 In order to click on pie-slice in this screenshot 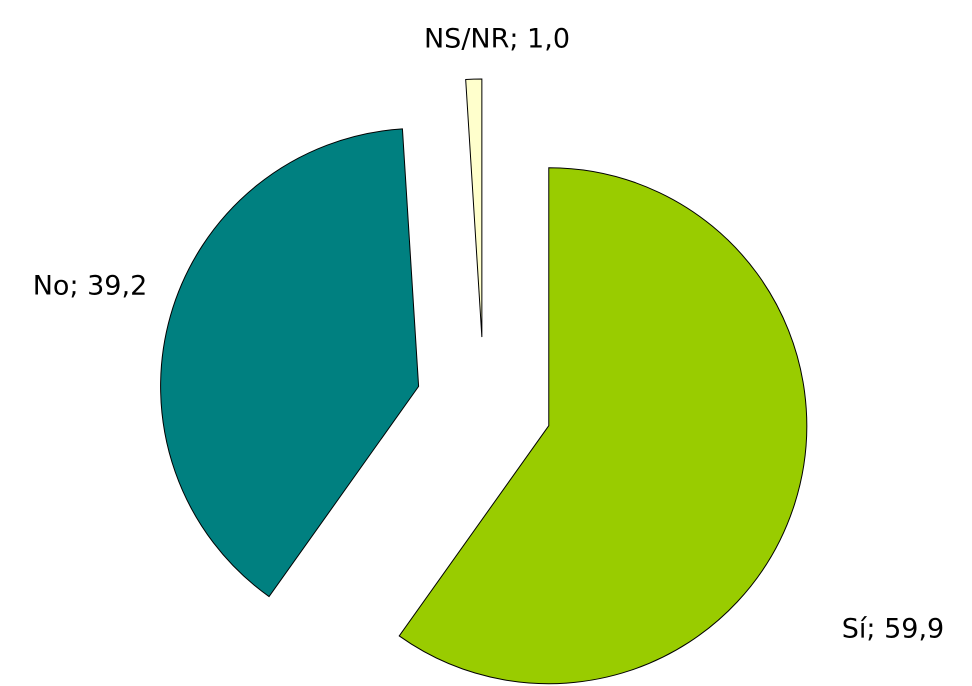, I will do `click(474, 208)`.